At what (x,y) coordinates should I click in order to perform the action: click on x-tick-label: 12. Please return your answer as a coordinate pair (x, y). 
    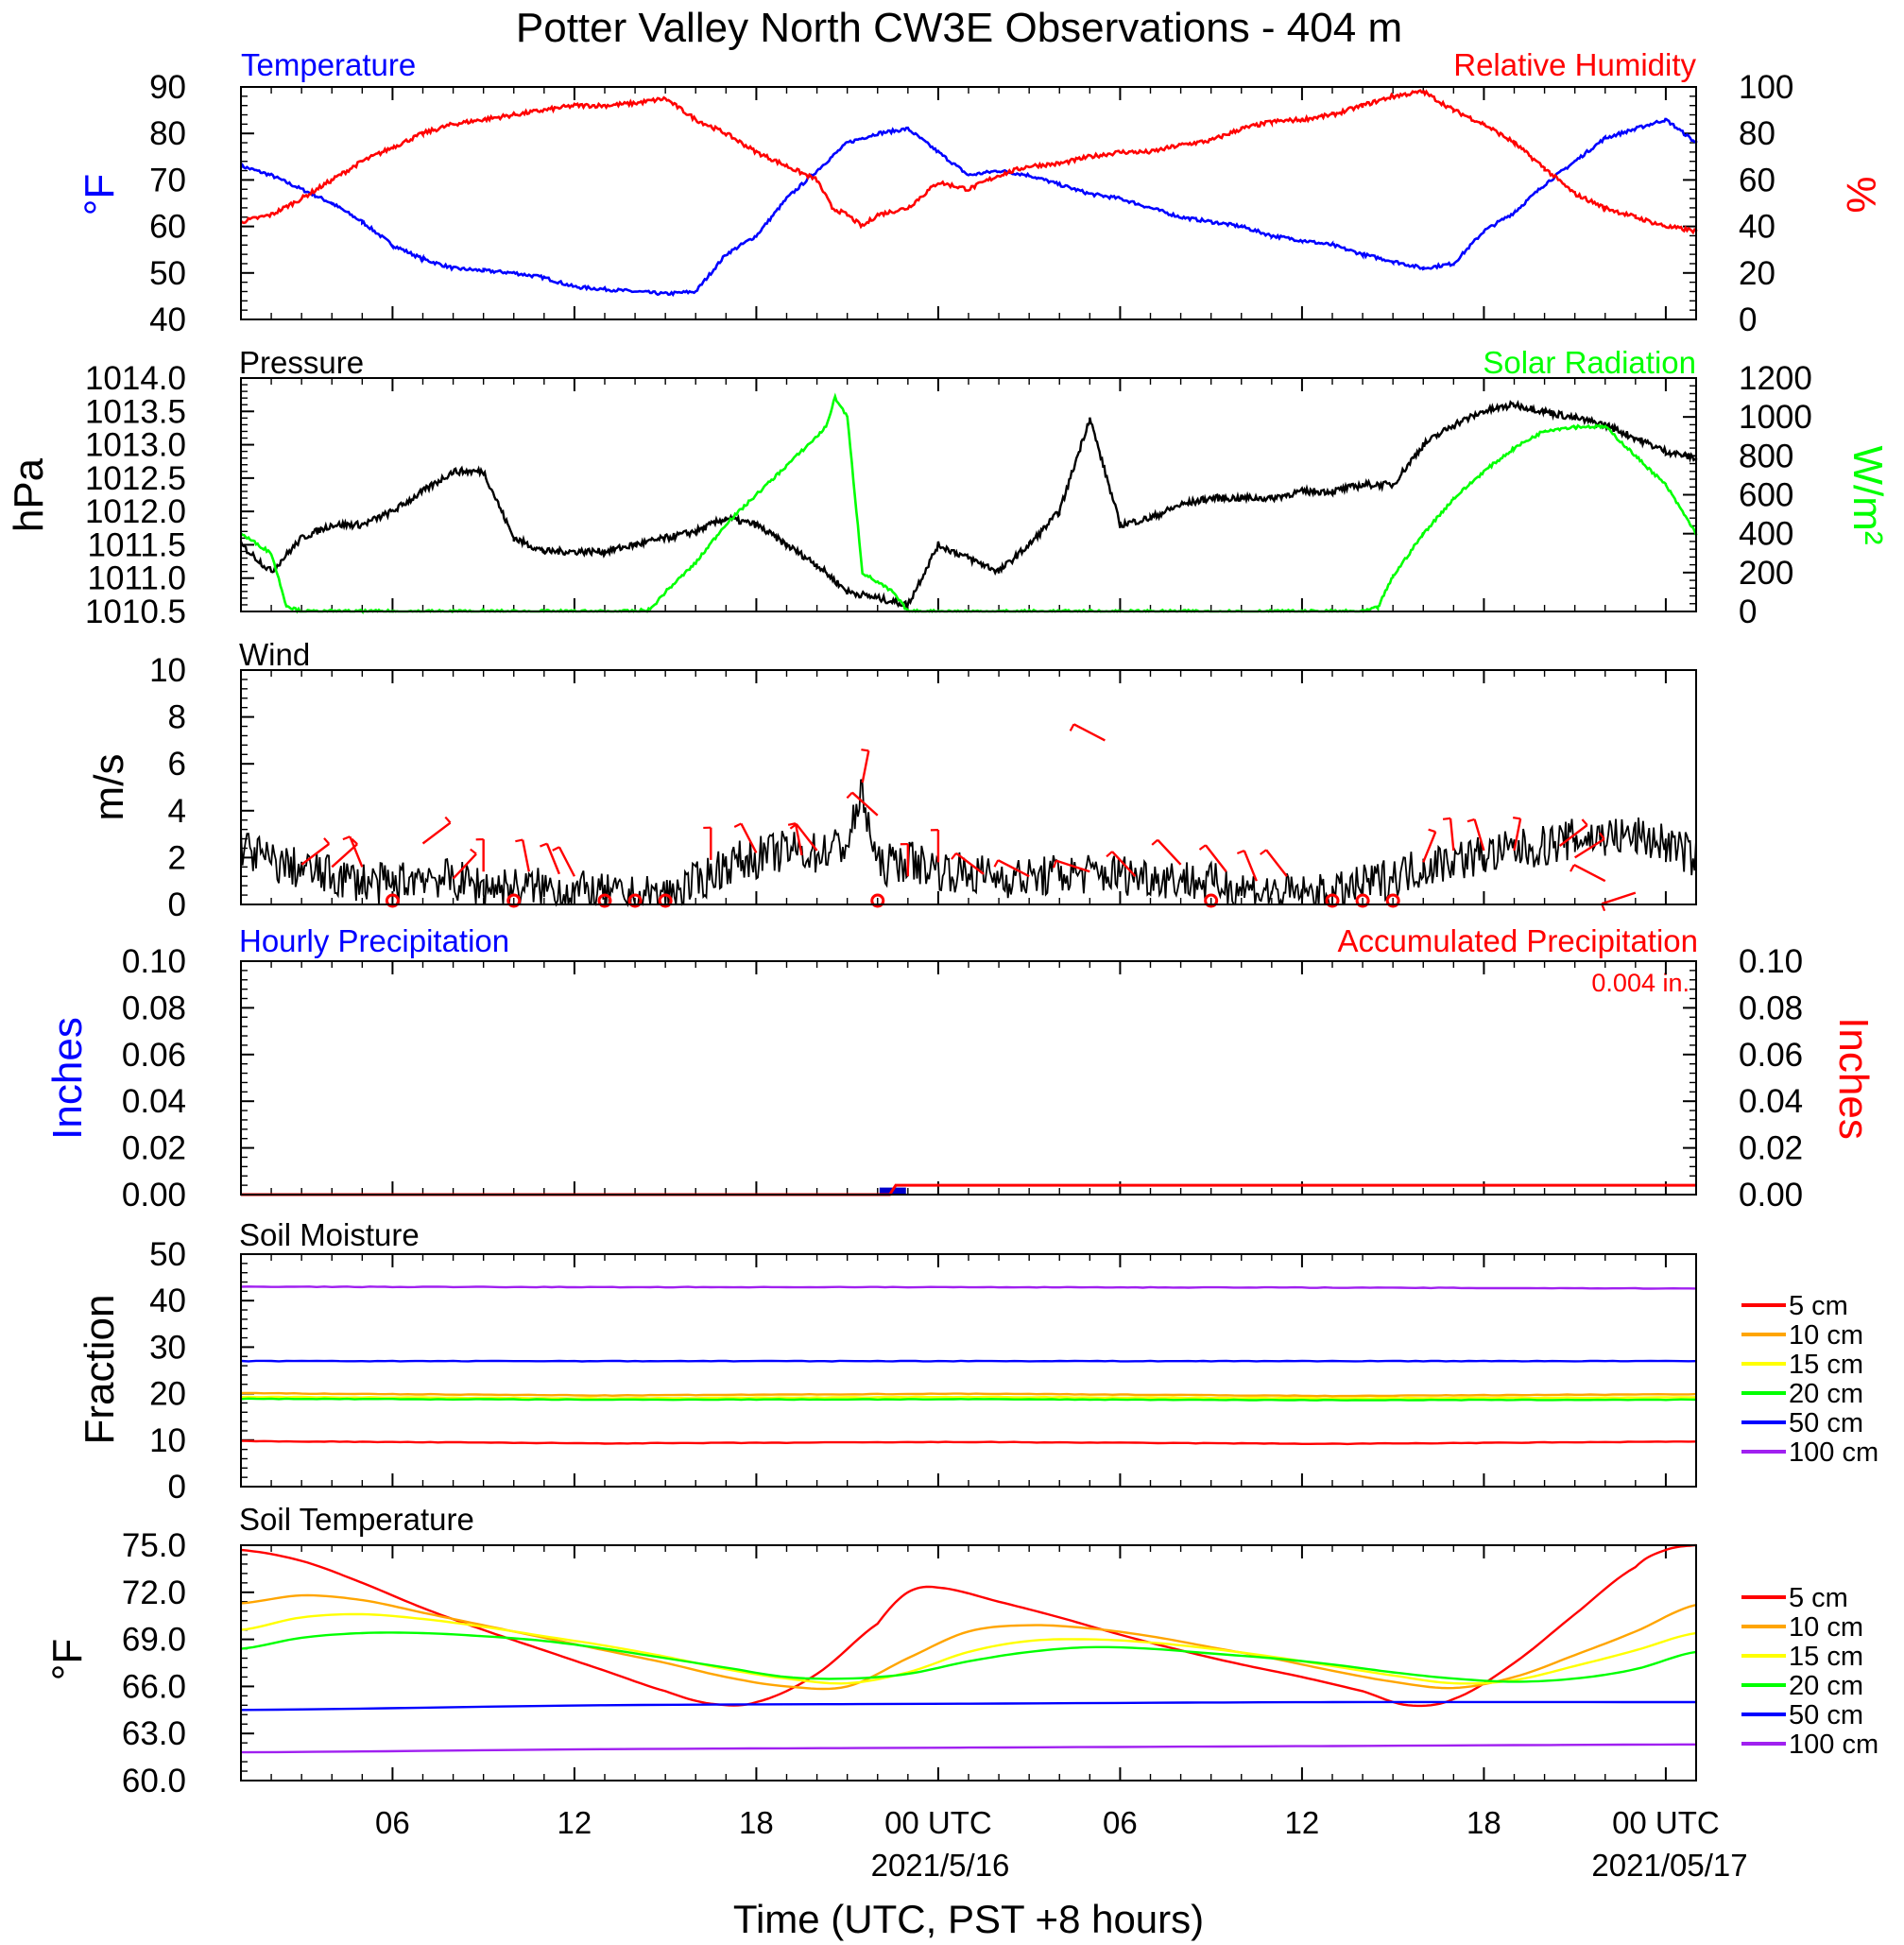
    Looking at the image, I should click on (1302, 1822).